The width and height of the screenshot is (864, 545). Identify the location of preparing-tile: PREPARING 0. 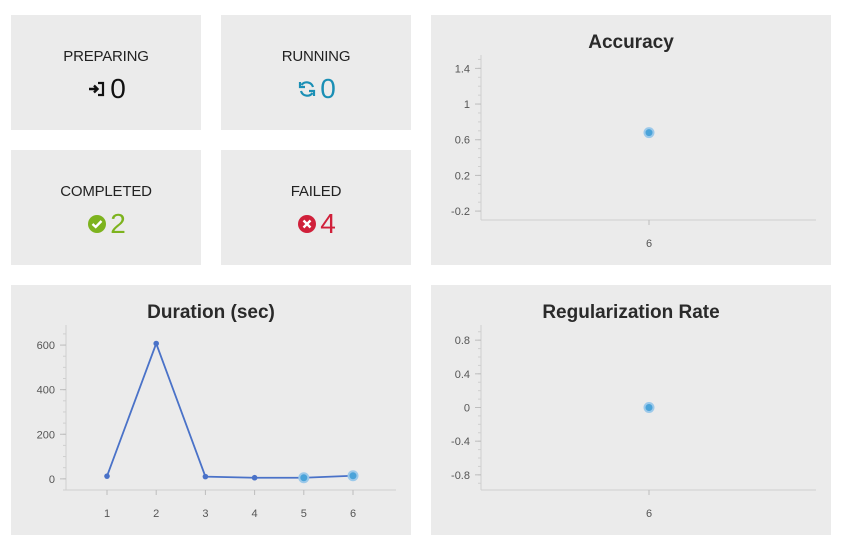
(106, 72).